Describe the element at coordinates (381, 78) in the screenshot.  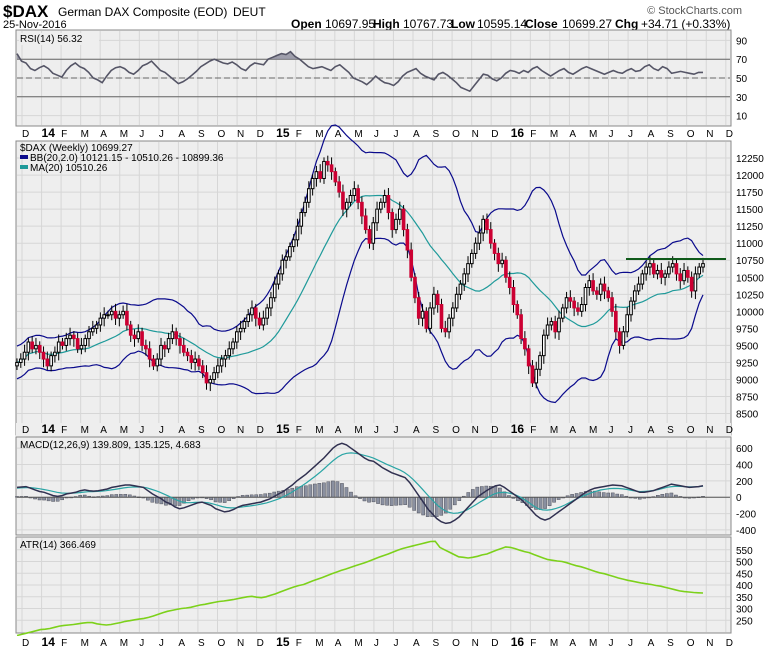
I see `rsi-panel: 10 30 50 70 90 RSI(14) 56.32` at that location.